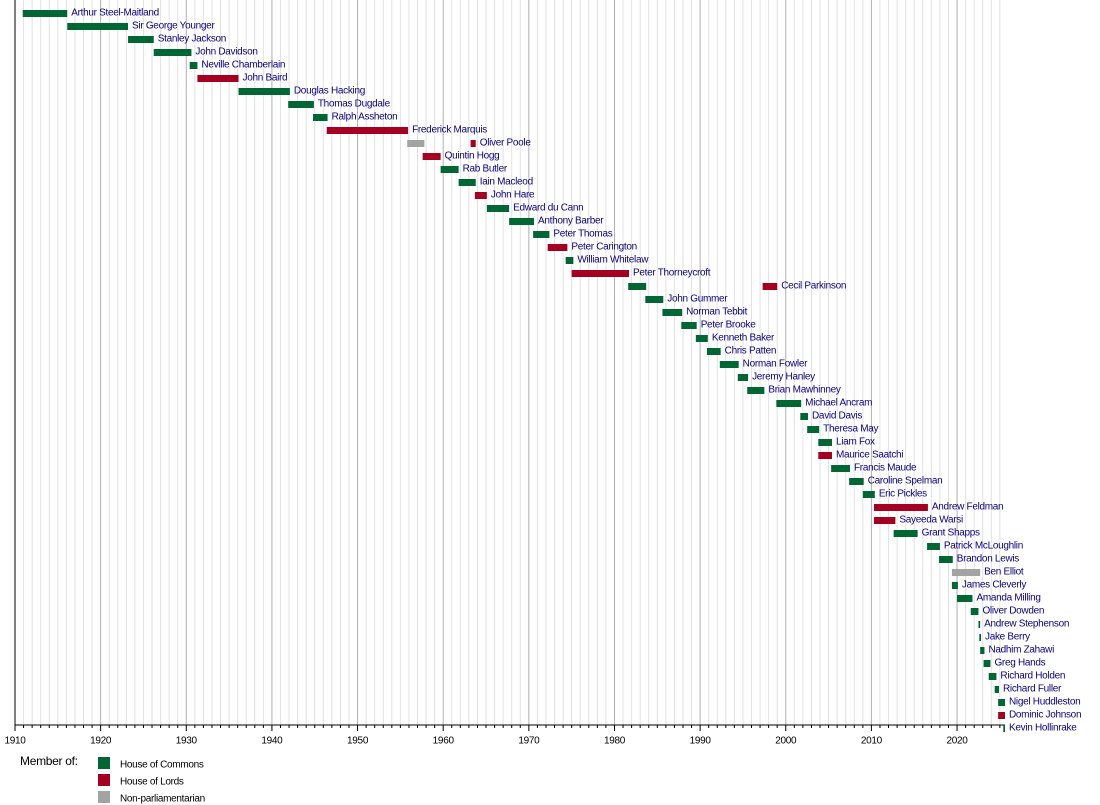  What do you see at coordinates (582, 234) in the screenshot?
I see `row-label: Peter Thomas` at bounding box center [582, 234].